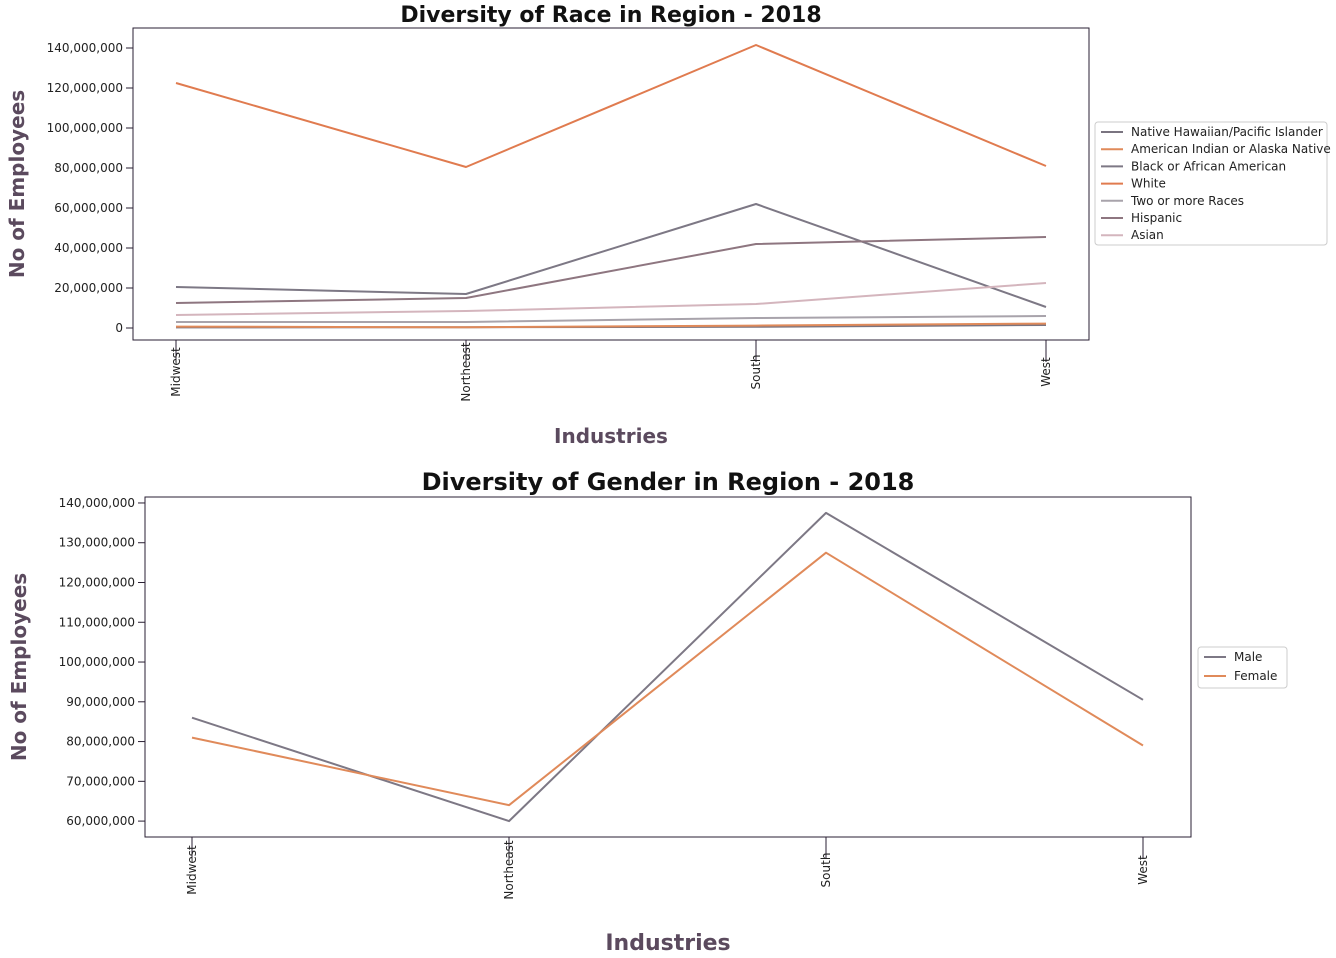 The image size is (1336, 958). What do you see at coordinates (611, 325) in the screenshot?
I see `series-line-american-indian-or-alaska-native` at bounding box center [611, 325].